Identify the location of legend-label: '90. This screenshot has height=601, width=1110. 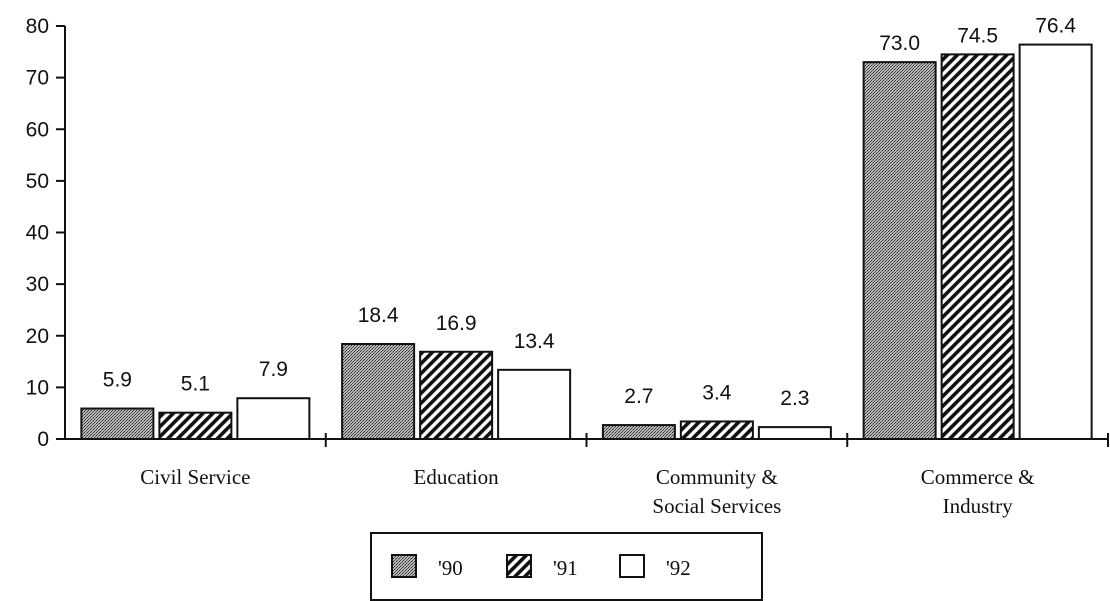
(450, 568).